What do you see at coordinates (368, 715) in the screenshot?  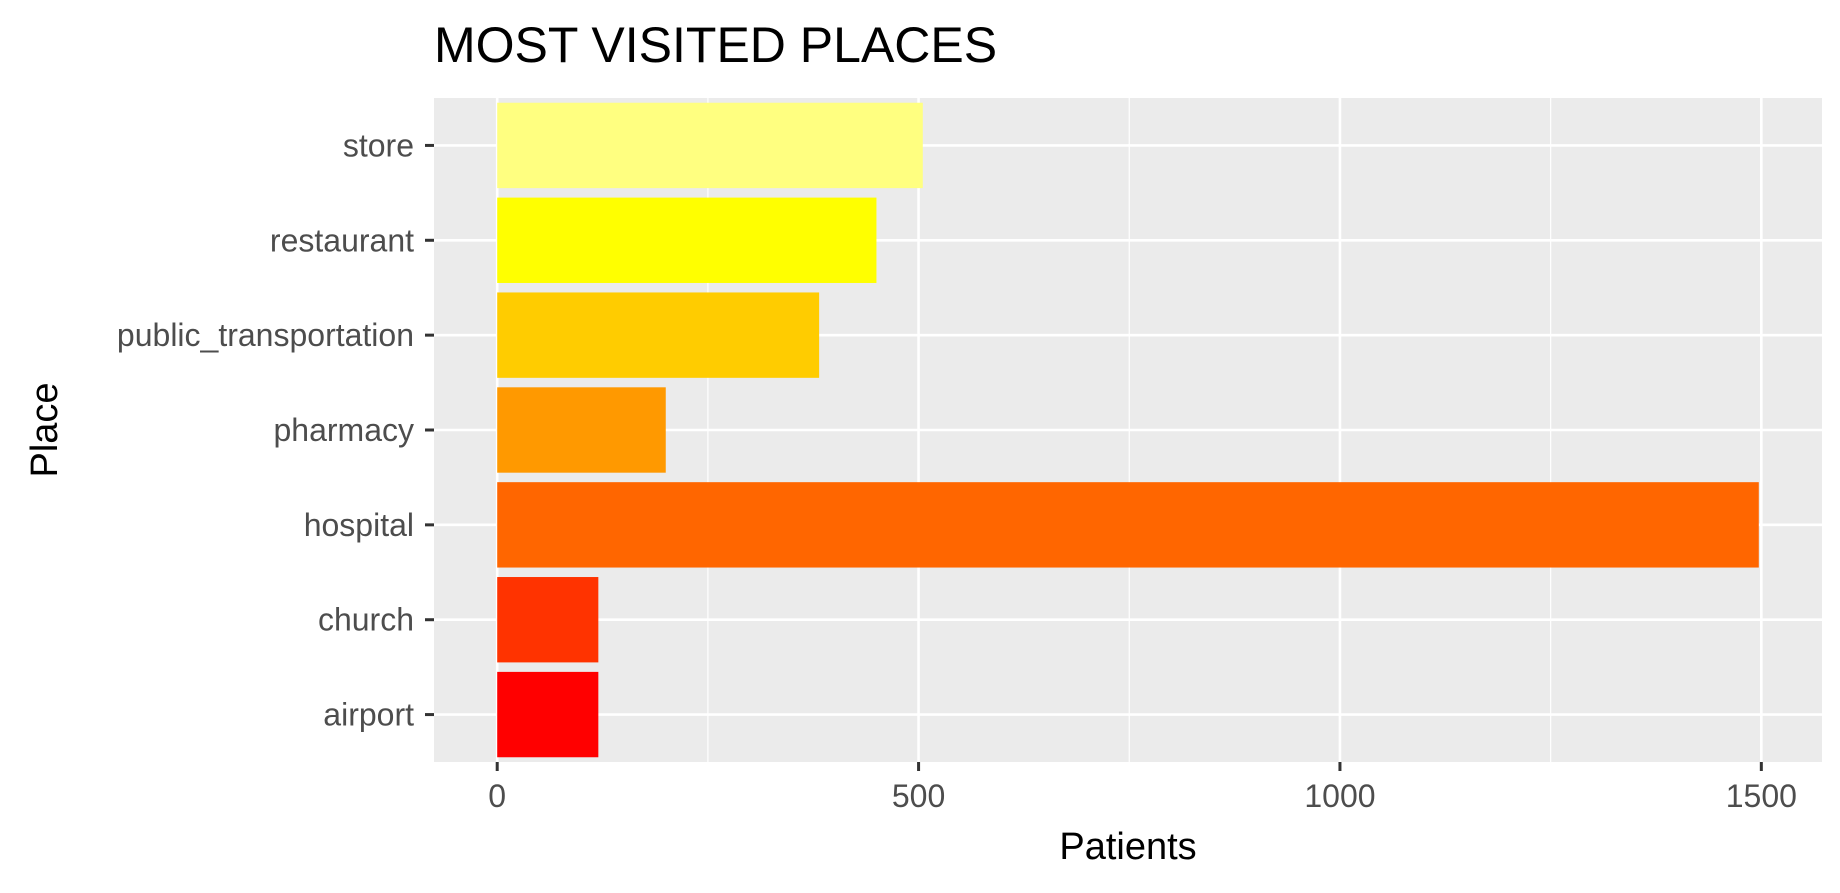 I see `y-tick-label: airport` at bounding box center [368, 715].